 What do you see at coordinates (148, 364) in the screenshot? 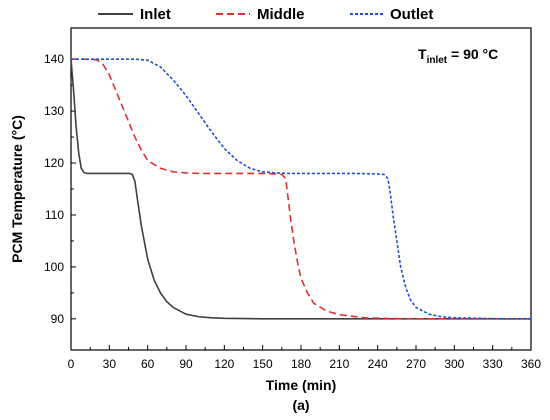
I see `x-tick-label: 60` at bounding box center [148, 364].